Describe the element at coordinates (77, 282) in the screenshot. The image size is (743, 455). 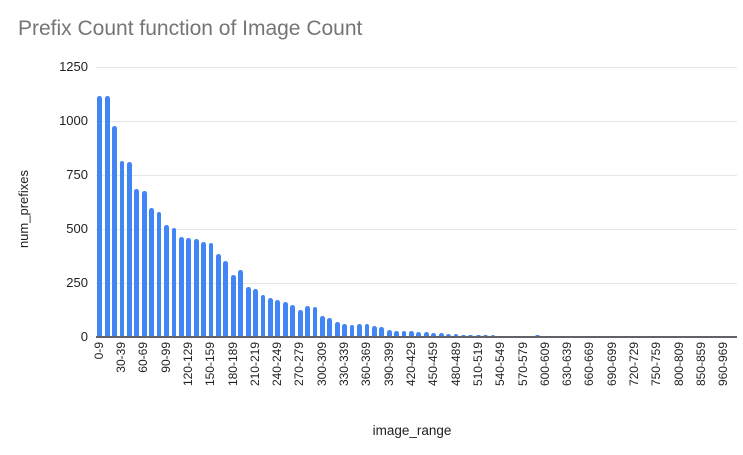
I see `y-tick-label: 250` at that location.